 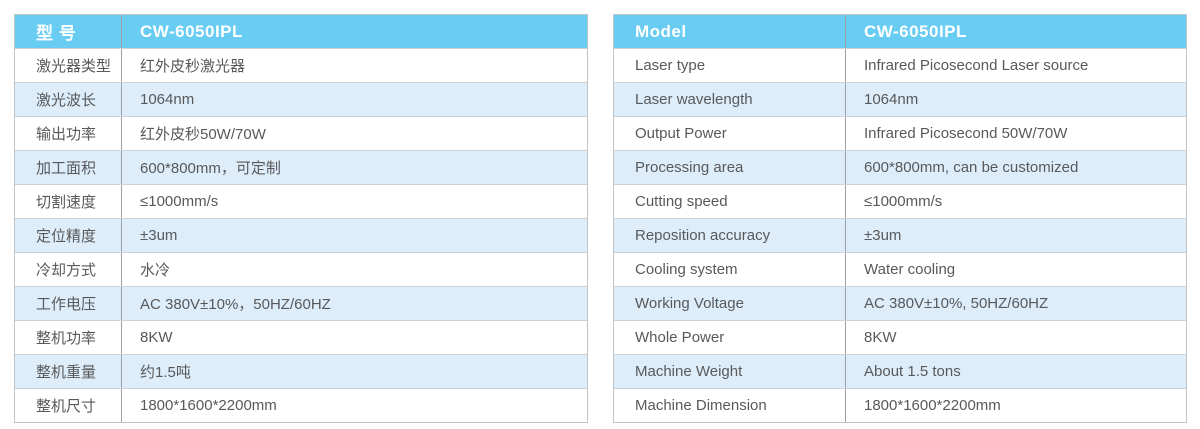 I want to click on row-label: Processing area, so click(x=730, y=167).